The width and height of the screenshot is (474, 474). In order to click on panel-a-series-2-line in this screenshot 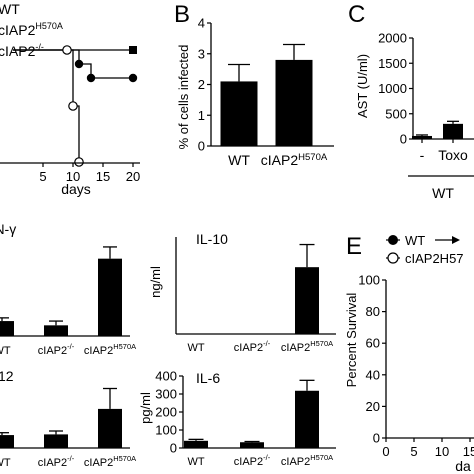, I will do `click(46, 105)`.